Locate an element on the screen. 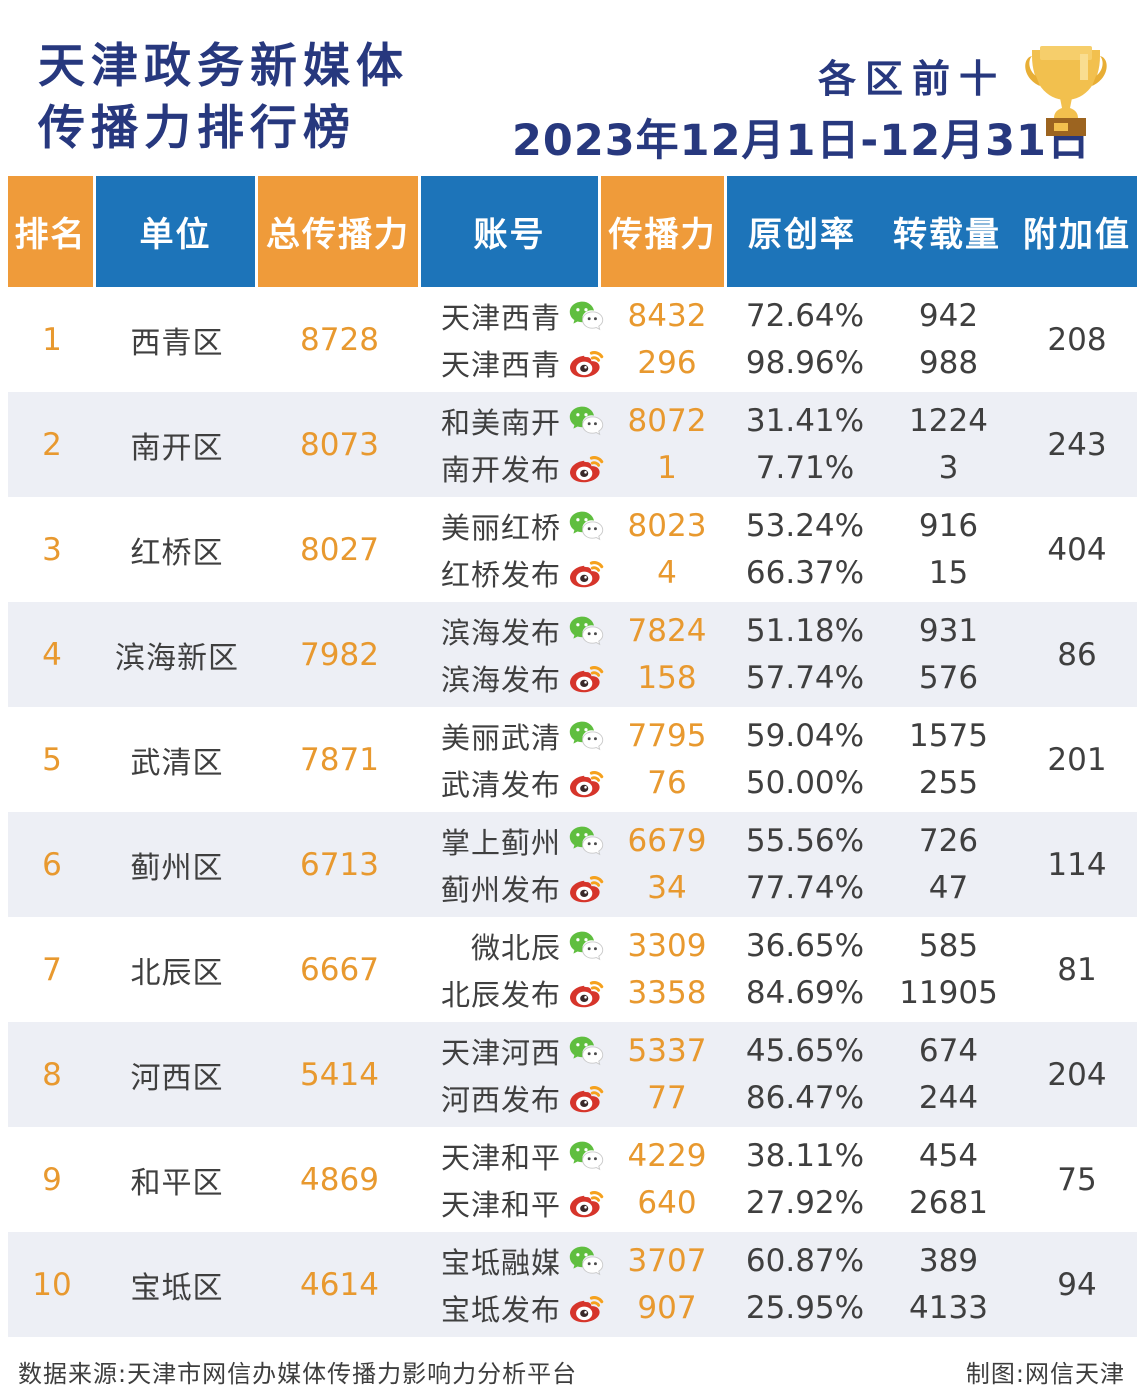 The image size is (1143, 1399). account-power-value: 1 is located at coordinates (667, 468).